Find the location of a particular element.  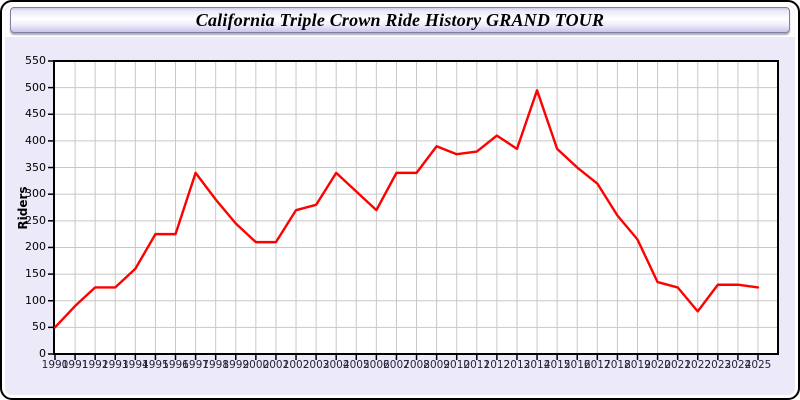

y-tick-label: 50 is located at coordinates (39, 327).